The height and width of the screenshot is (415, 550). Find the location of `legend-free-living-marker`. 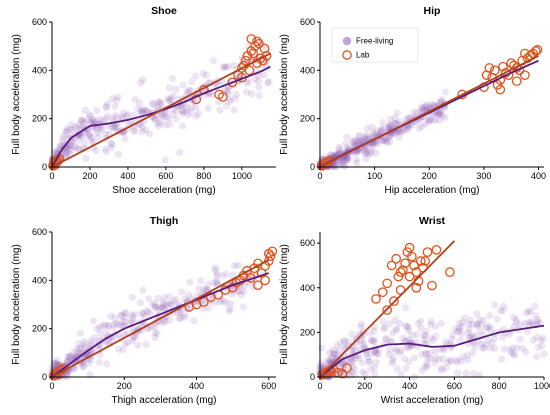

legend-free-living-marker is located at coordinates (347, 41).